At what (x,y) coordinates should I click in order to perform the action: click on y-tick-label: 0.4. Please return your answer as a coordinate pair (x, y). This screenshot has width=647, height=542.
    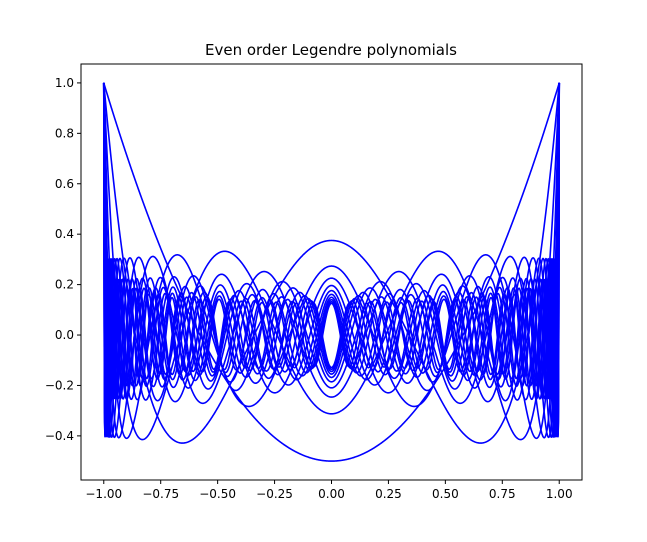
    Looking at the image, I should click on (64, 234).